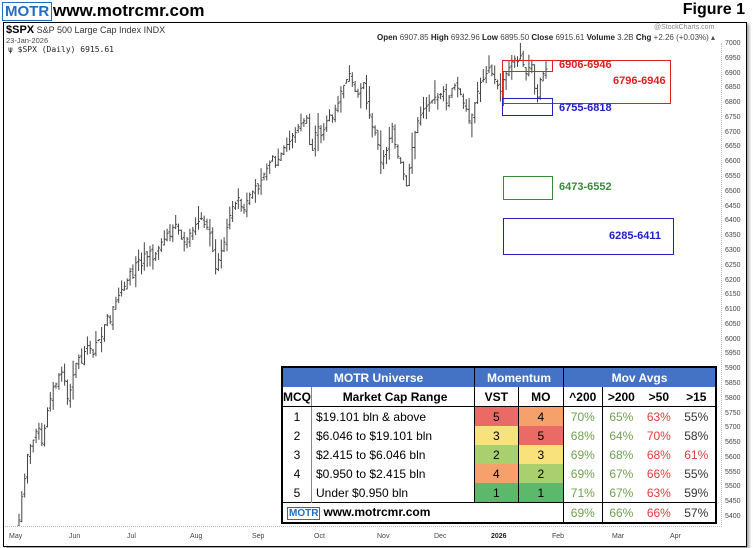 This screenshot has height=548, width=753. Describe the element at coordinates (496, 416) in the screenshot. I see `vst-cell: 5` at that location.